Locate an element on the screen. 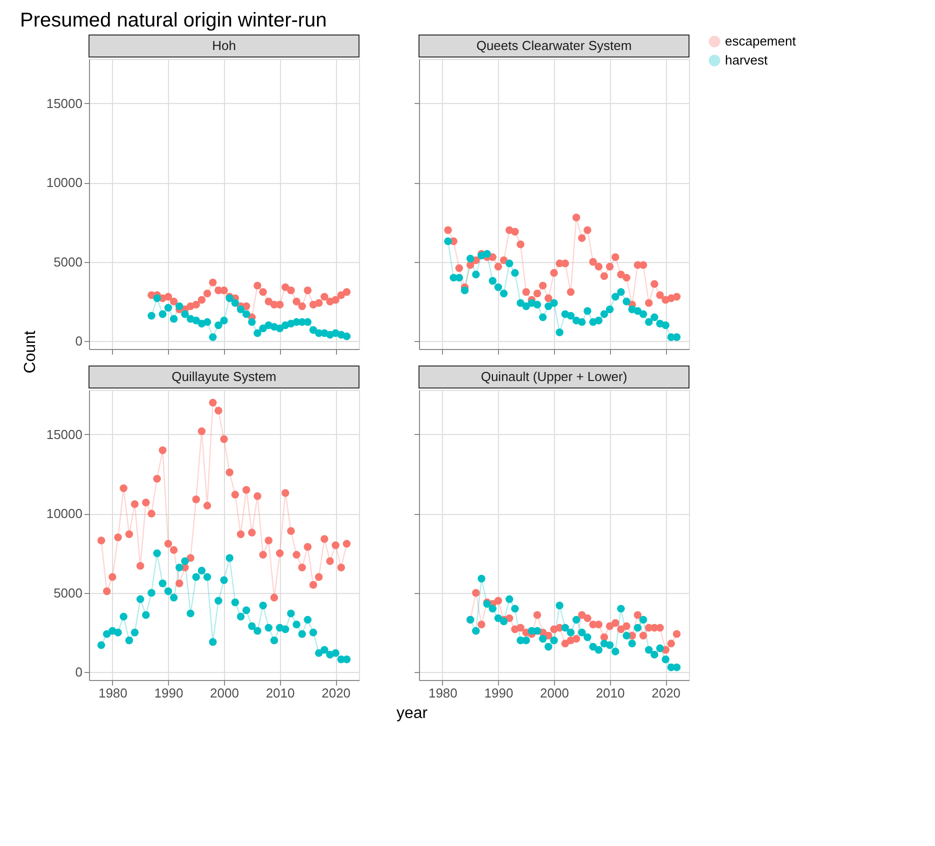  x-tick-label: 2000 is located at coordinates (224, 693).